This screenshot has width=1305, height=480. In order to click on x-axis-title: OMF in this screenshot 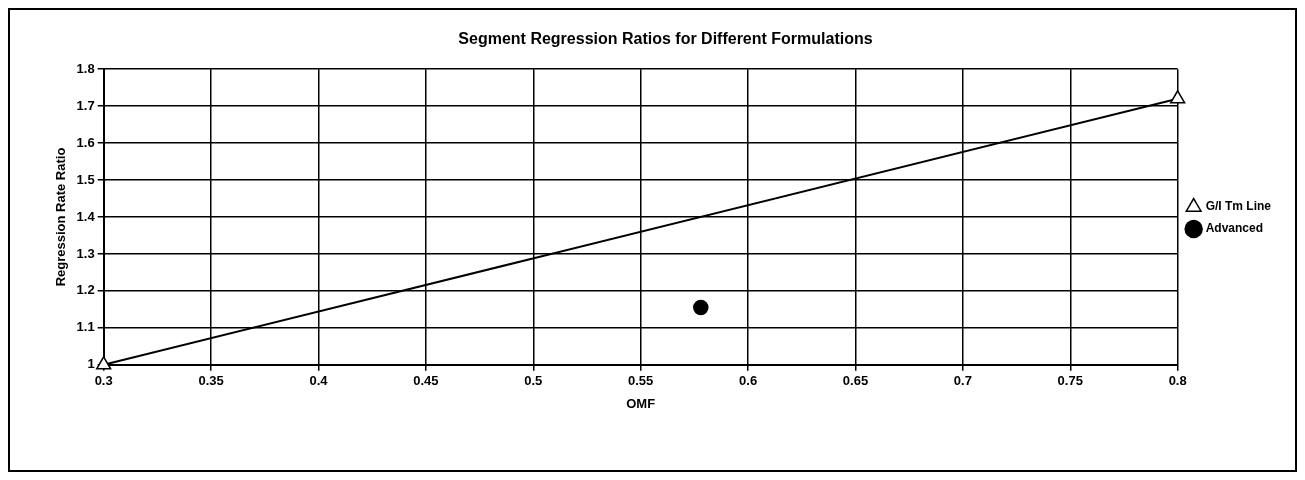, I will do `click(641, 403)`.